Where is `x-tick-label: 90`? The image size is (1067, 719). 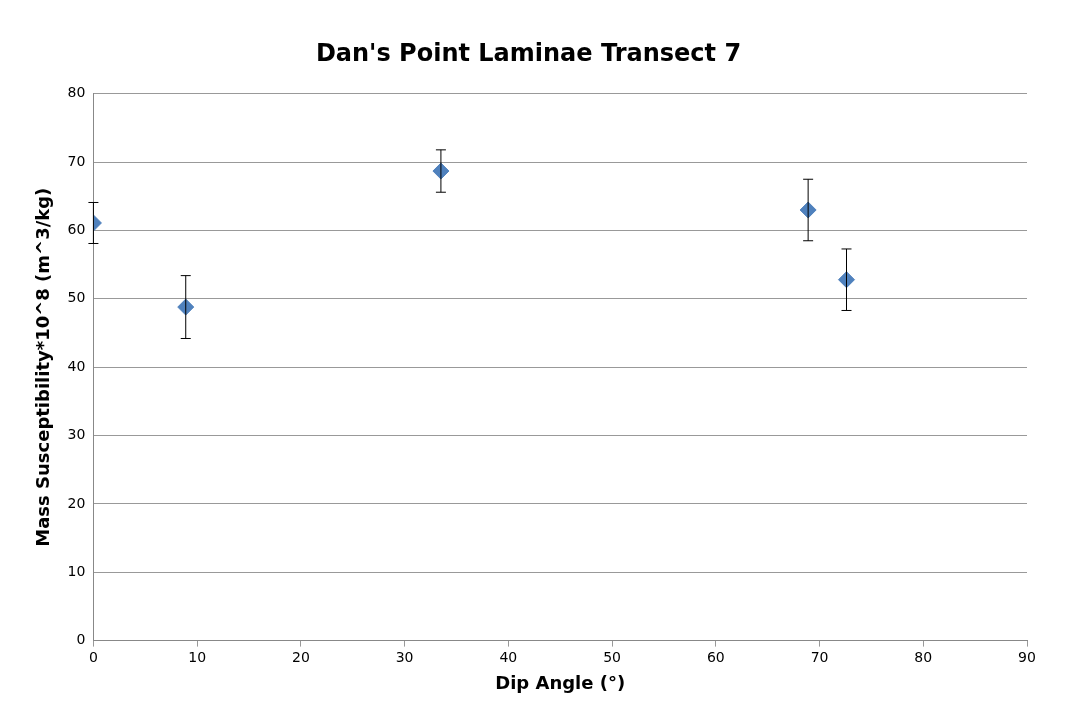
x-tick-label: 90 is located at coordinates (1027, 656).